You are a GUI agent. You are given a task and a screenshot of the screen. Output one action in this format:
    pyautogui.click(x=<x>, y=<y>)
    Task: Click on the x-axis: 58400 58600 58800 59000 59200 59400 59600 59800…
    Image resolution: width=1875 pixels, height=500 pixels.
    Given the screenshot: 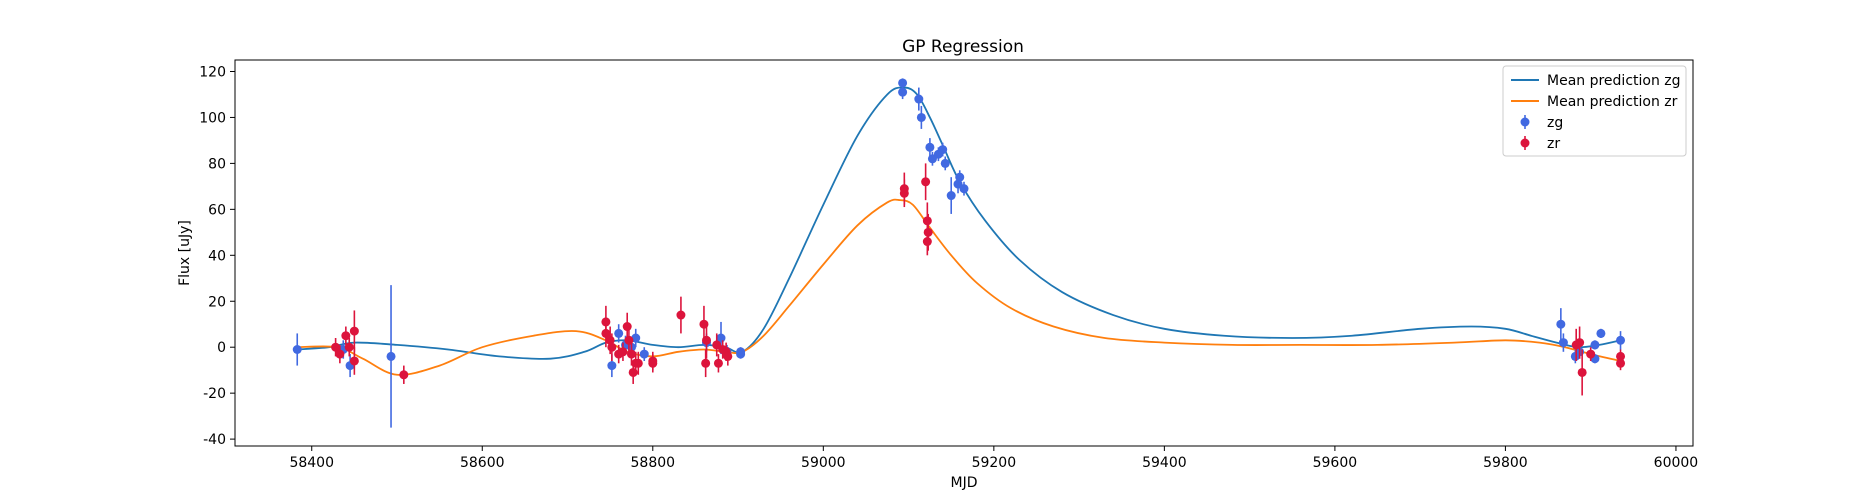 What is the action you would take?
    pyautogui.click(x=993, y=458)
    